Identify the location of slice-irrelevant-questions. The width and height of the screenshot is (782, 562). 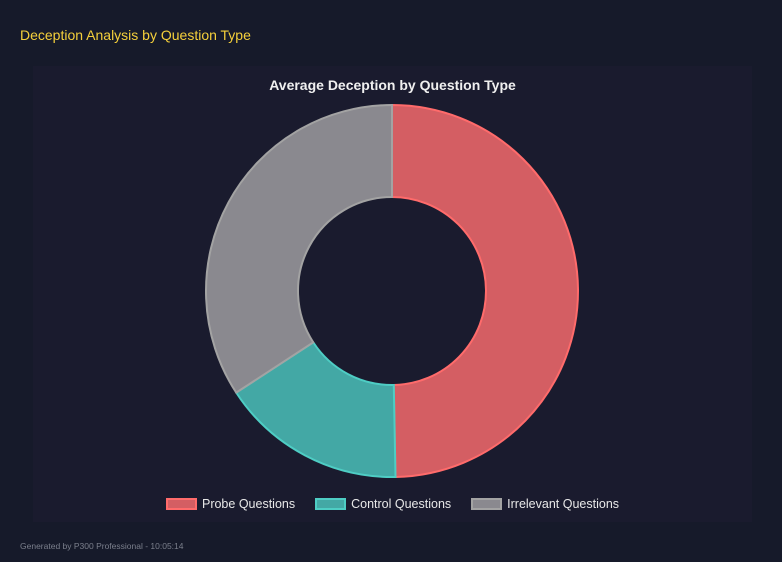
(299, 249).